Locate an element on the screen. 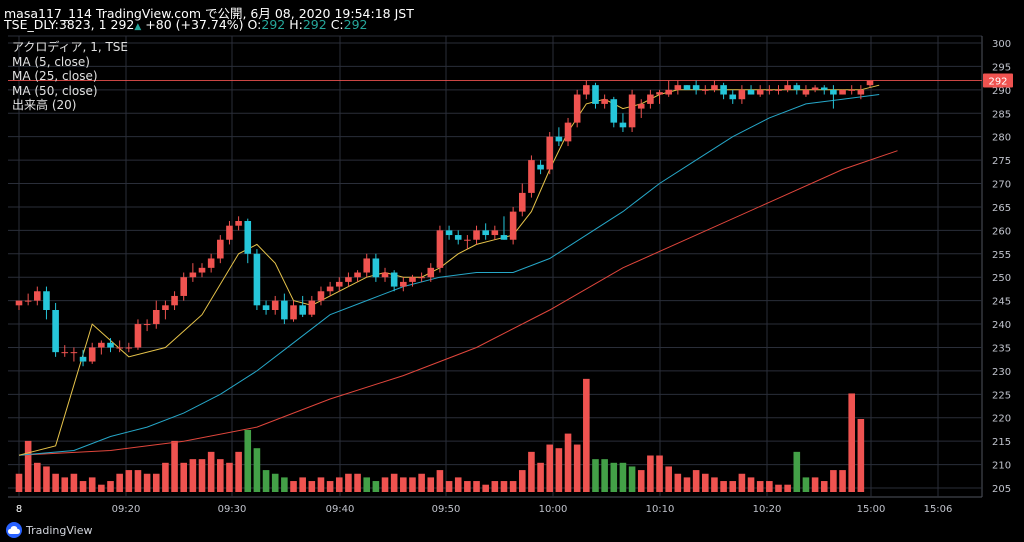  price-tick-label: 210 is located at coordinates (1001, 466).